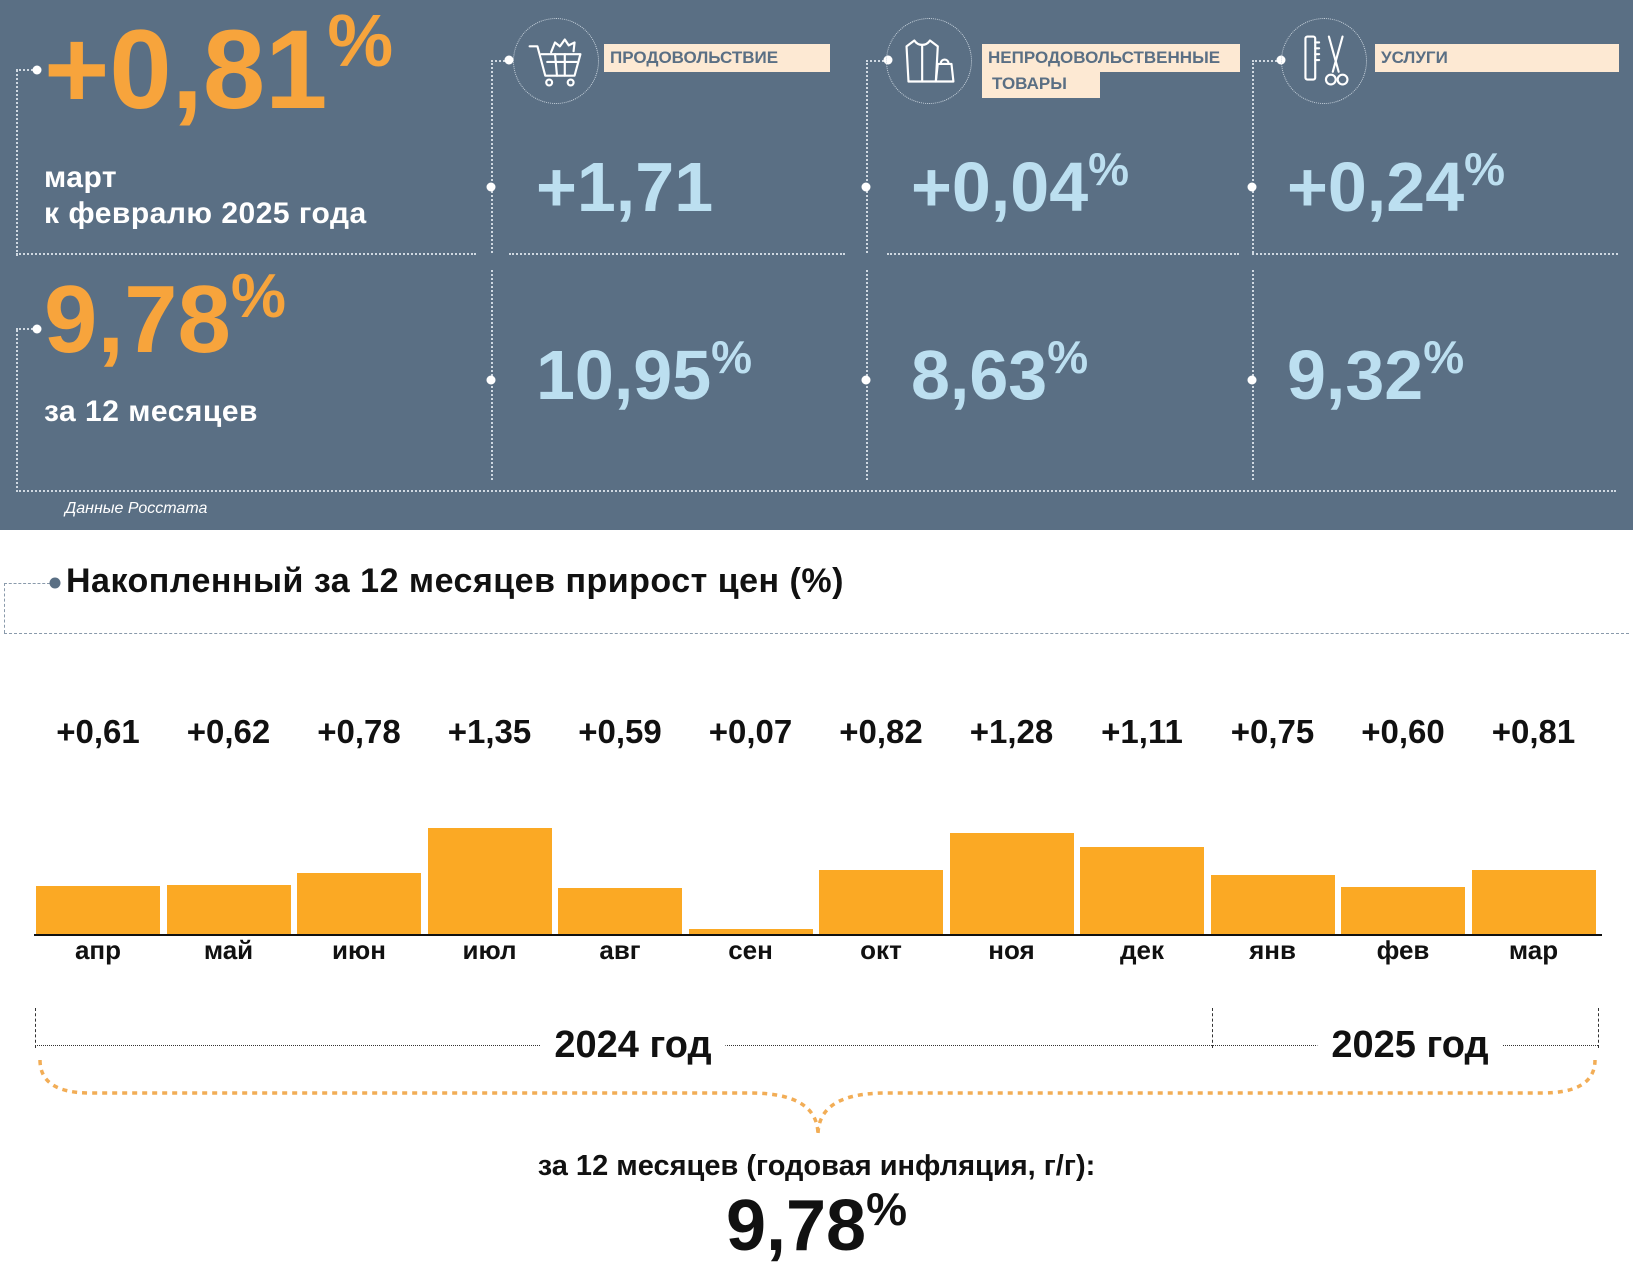  Describe the element at coordinates (1533, 950) in the screenshot. I see `x-tick-label: мар` at that location.